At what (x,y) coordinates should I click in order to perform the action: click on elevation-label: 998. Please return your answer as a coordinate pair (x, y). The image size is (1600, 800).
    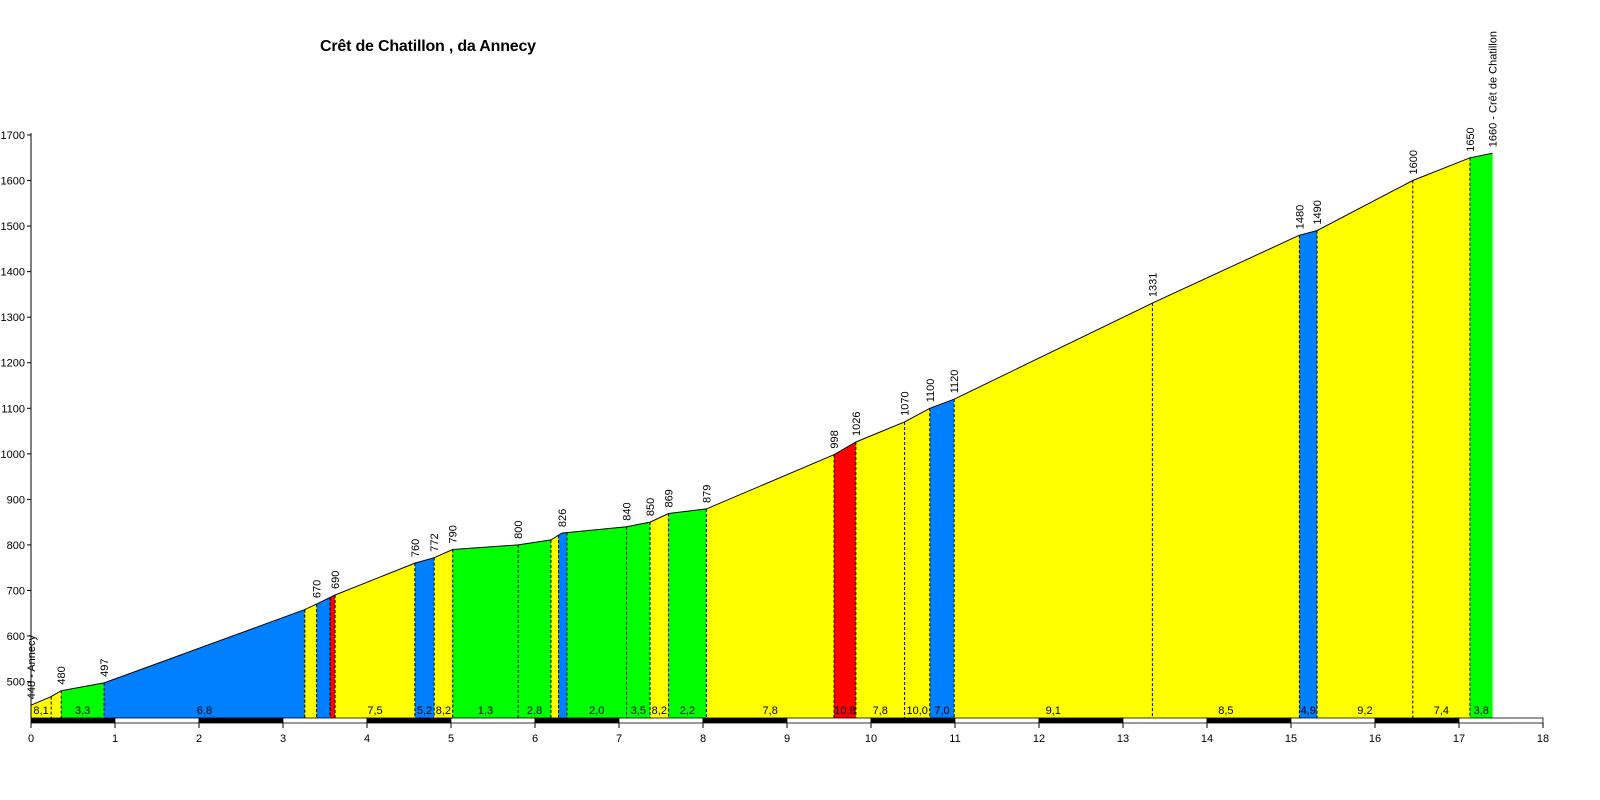
    Looking at the image, I should click on (835, 439).